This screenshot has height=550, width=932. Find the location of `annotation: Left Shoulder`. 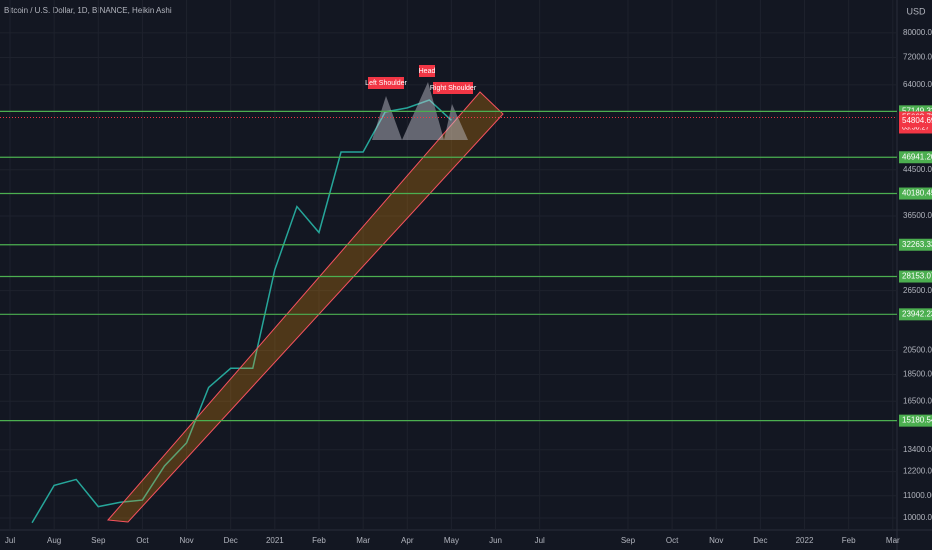

annotation: Left Shoulder is located at coordinates (386, 83).